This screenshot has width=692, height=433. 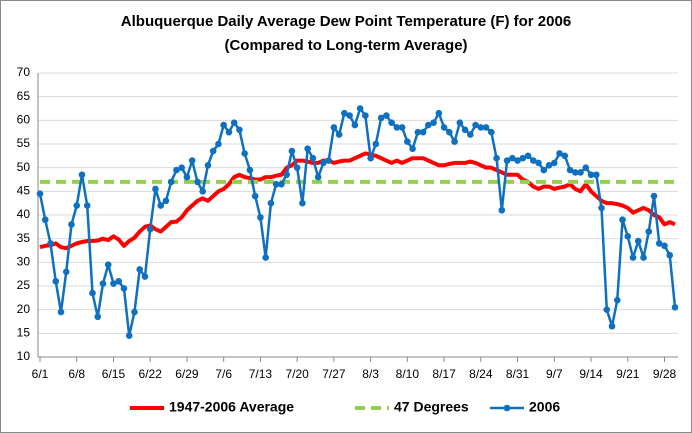 What do you see at coordinates (431, 407) in the screenshot?
I see `legend-label: 47 Degrees` at bounding box center [431, 407].